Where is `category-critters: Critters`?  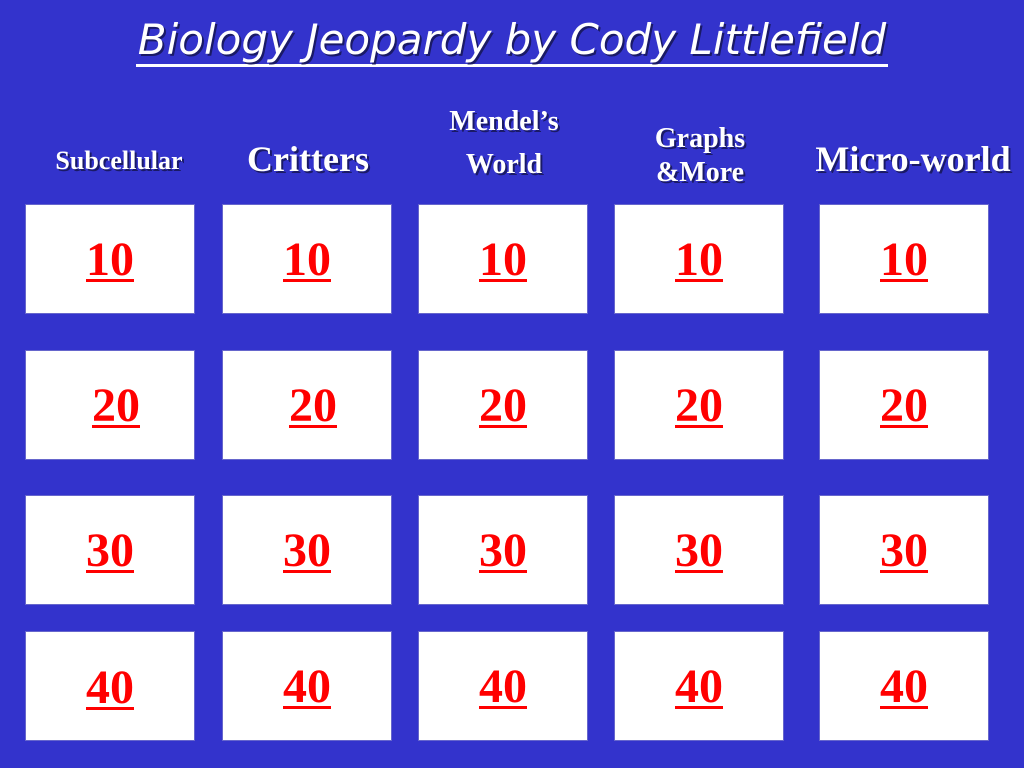
category-critters: Critters is located at coordinates (308, 159).